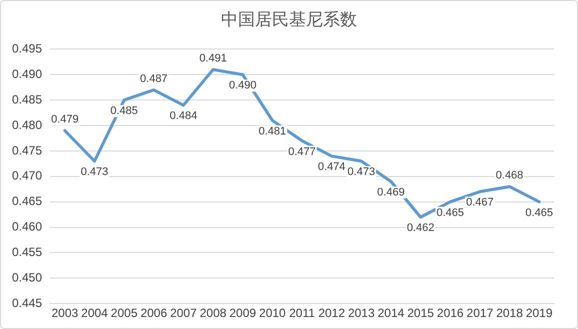 This screenshot has height=329, width=578. Describe the element at coordinates (27, 277) in the screenshot. I see `y-tick-label: 0.450` at that location.